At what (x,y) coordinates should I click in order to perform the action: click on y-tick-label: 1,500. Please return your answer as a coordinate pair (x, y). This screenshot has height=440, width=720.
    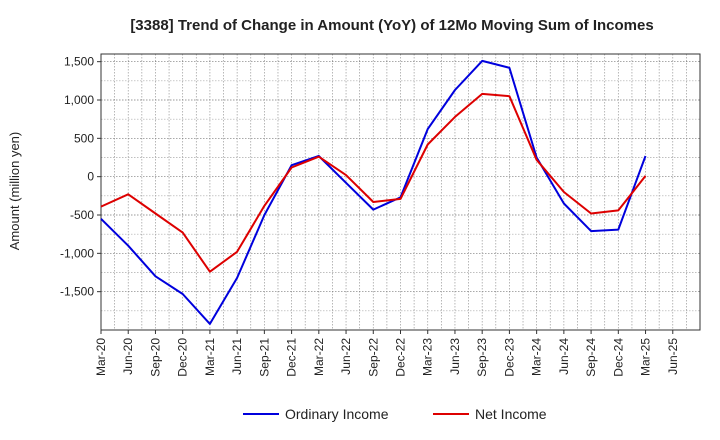
    Looking at the image, I should click on (79, 62).